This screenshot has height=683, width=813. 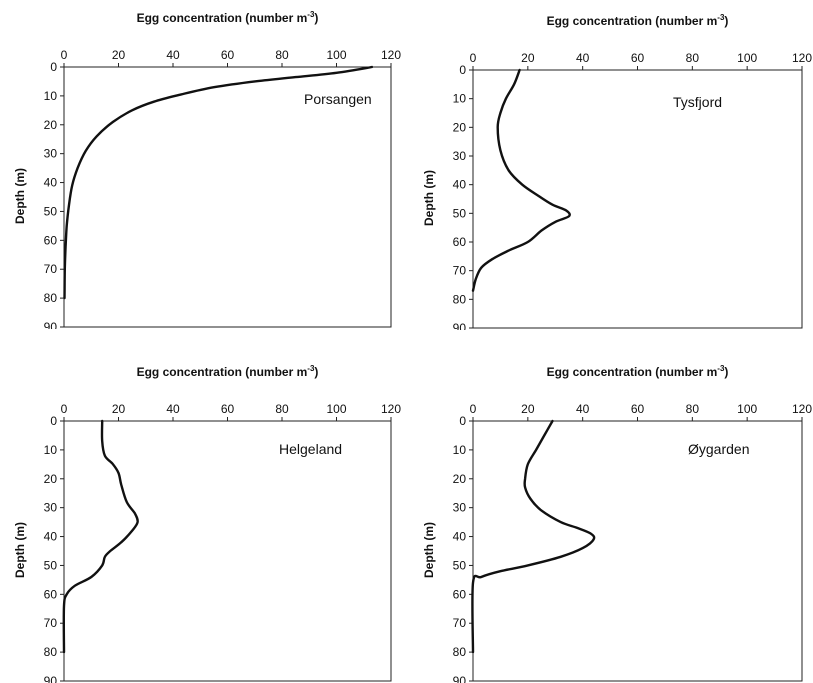 What do you see at coordinates (698, 102) in the screenshot?
I see `location-label: Tysfjord` at bounding box center [698, 102].